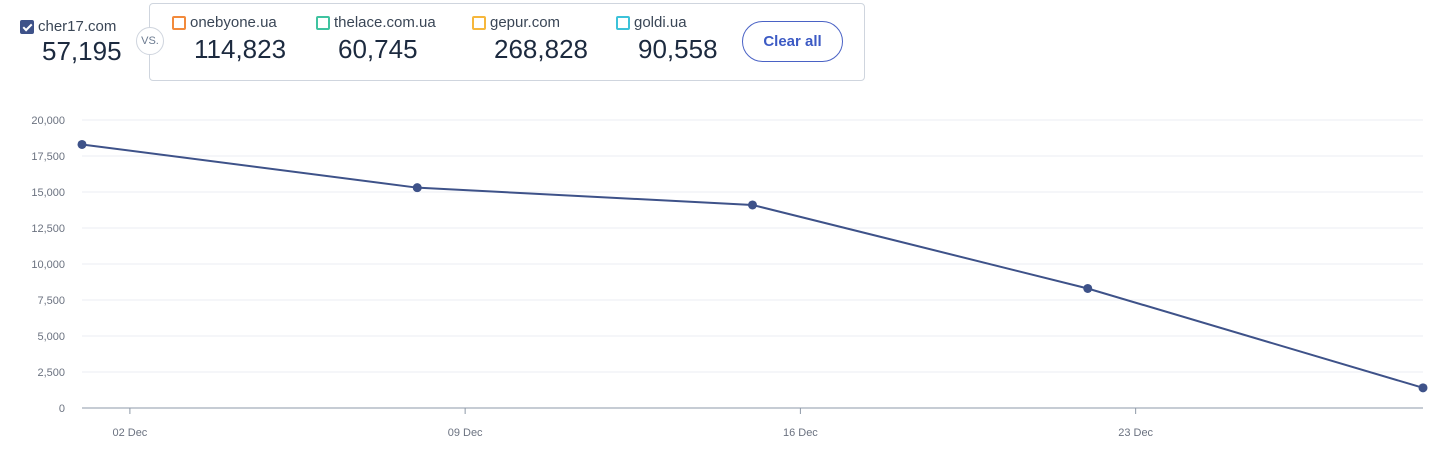 This screenshot has height=449, width=1446. I want to click on y-tick-label: 17,500, so click(48, 157).